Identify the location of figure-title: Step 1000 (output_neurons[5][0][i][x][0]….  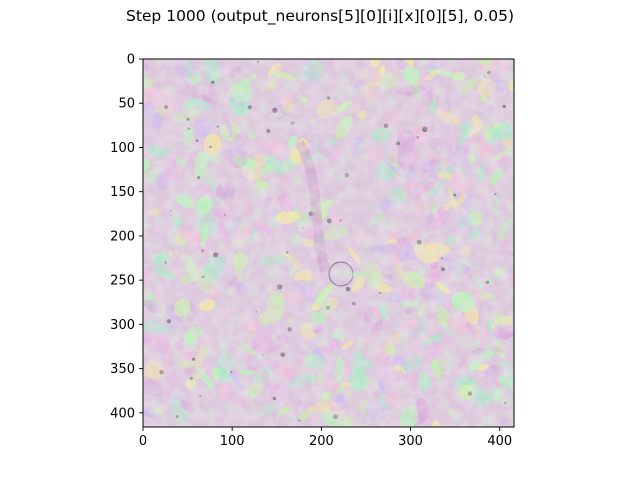
(319, 16).